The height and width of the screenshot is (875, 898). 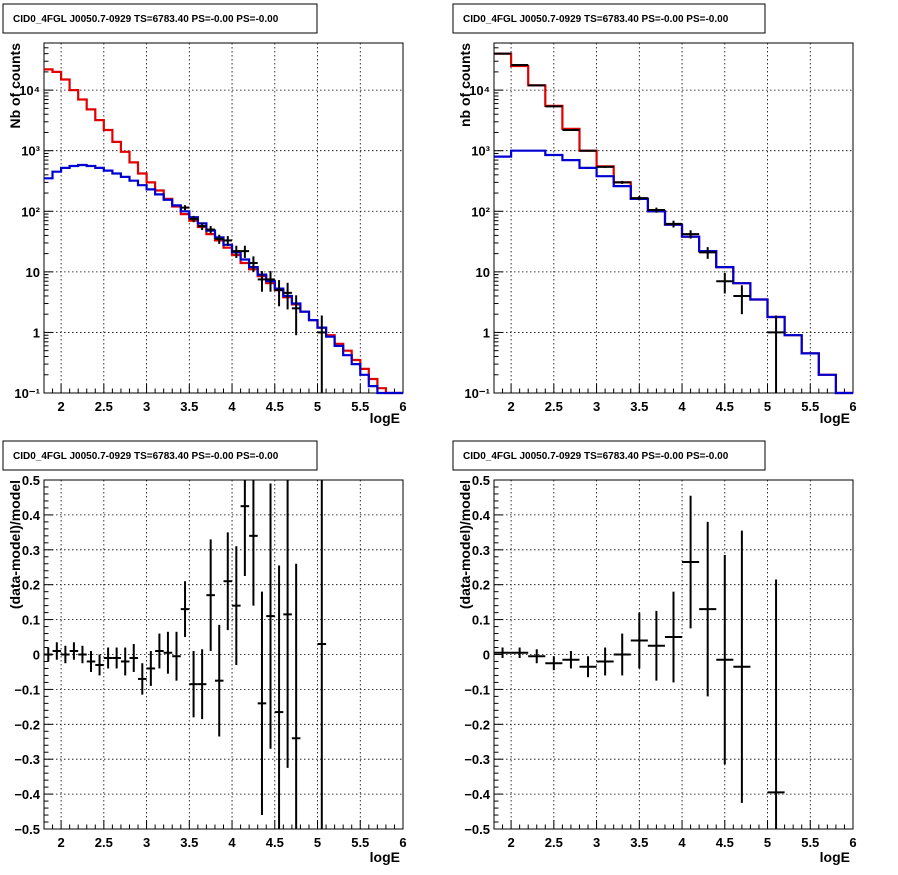 I want to click on y-tick-label: 0.2, so click(x=481, y=585).